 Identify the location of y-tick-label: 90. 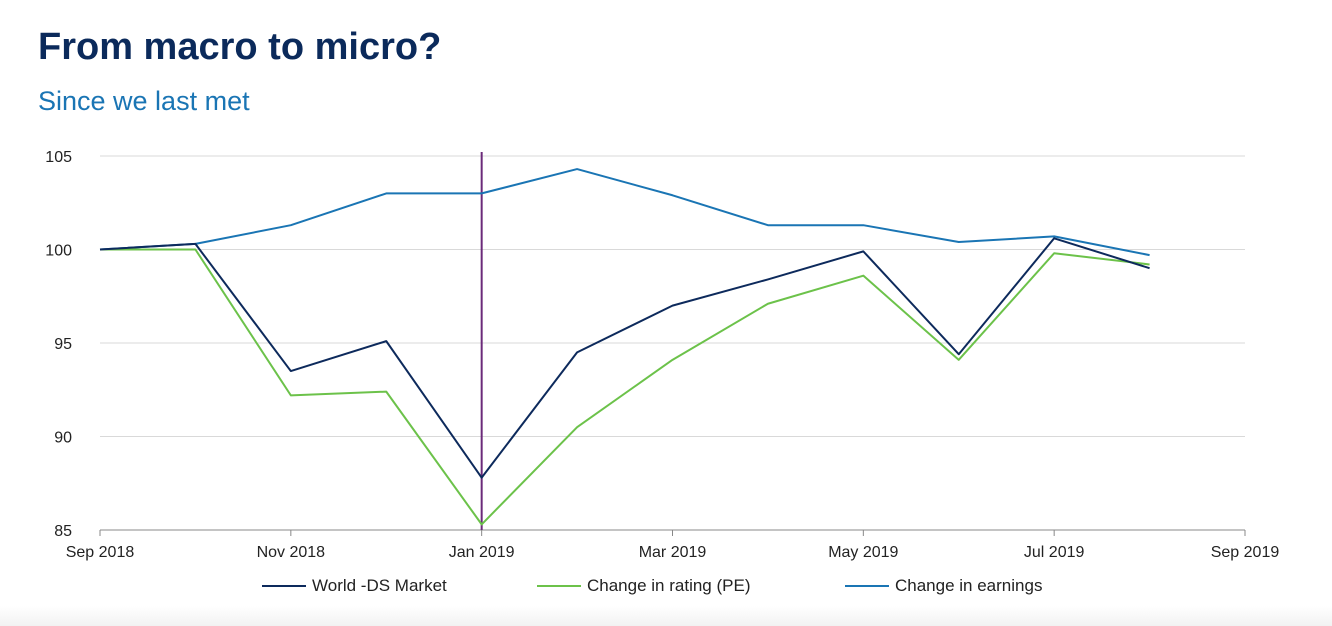
(63, 438).